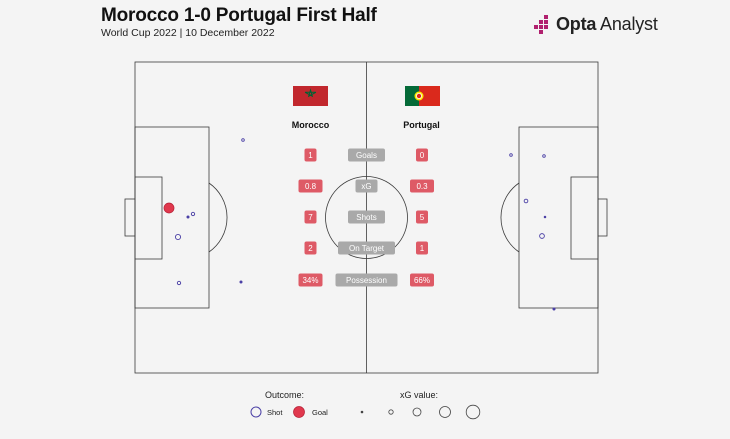 The height and width of the screenshot is (439, 730). I want to click on morocco-flag, so click(310, 96).